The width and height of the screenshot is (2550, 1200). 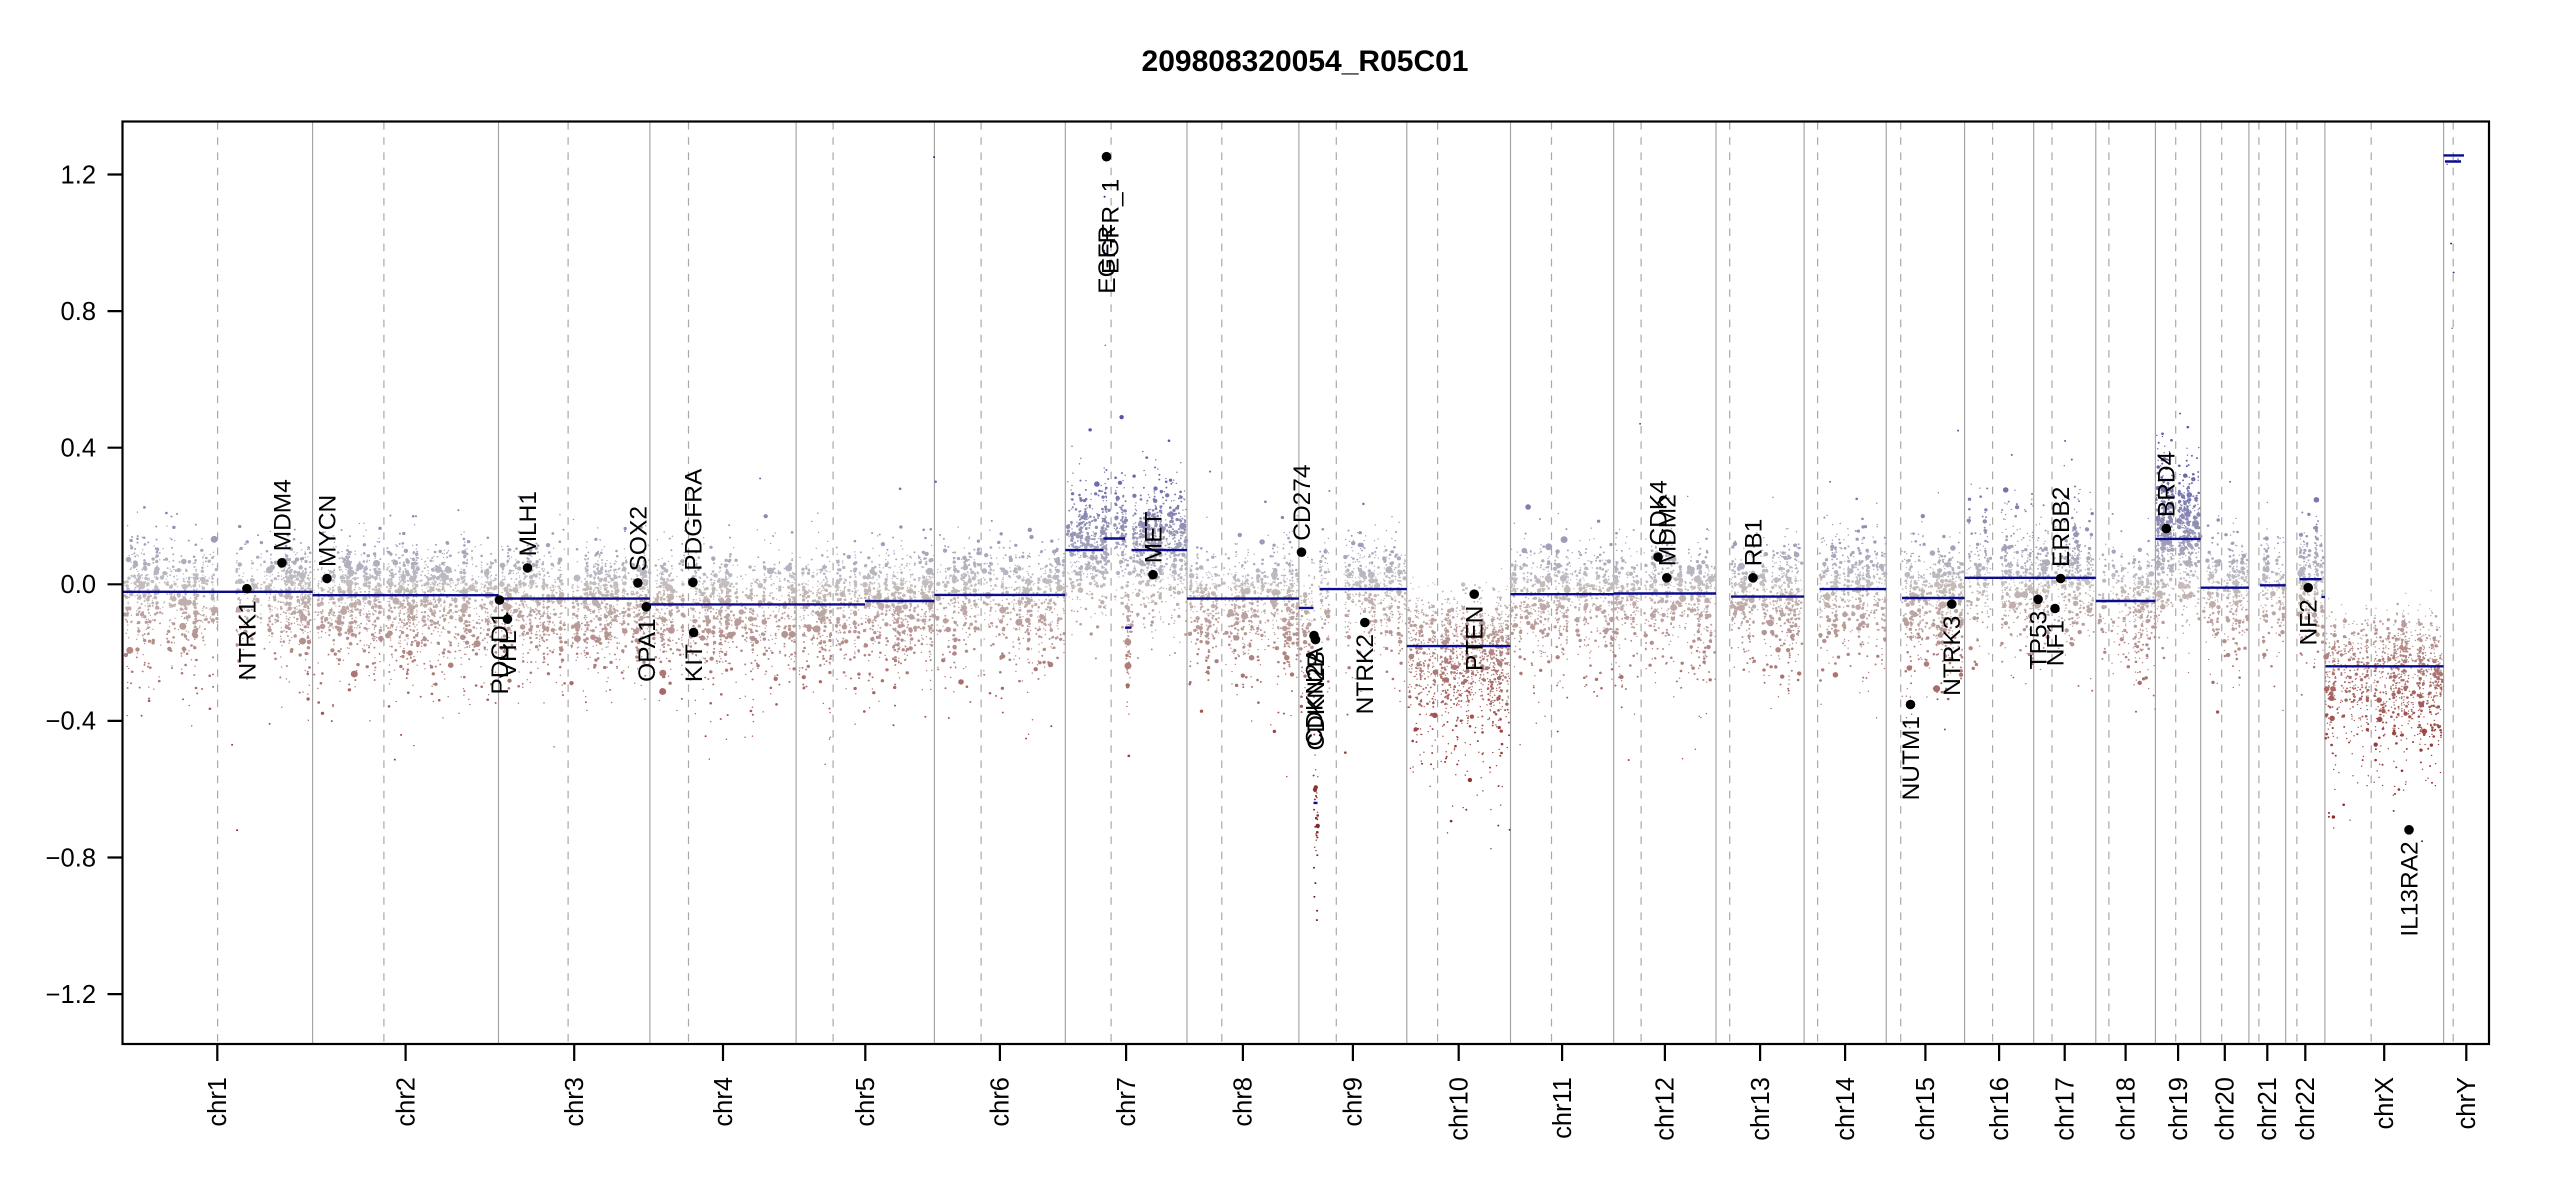 What do you see at coordinates (2179, 1109) in the screenshot?
I see `svg-text: chr19` at bounding box center [2179, 1109].